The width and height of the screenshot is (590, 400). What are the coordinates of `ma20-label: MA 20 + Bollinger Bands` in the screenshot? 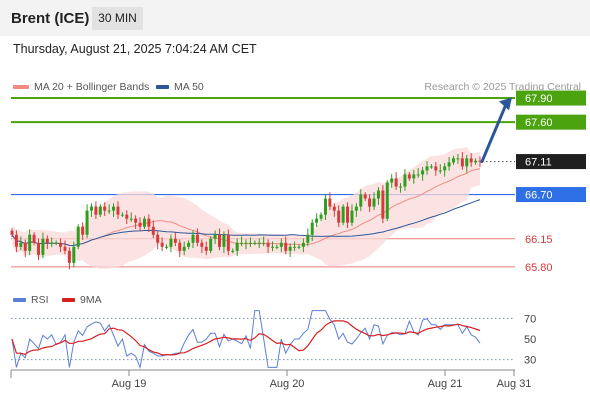 It's located at (92, 87).